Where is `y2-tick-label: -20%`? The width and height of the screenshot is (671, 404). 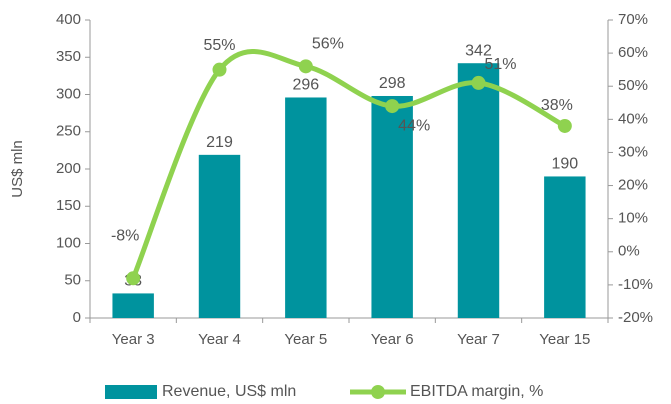 y2-tick-label: -20% is located at coordinates (635, 317).